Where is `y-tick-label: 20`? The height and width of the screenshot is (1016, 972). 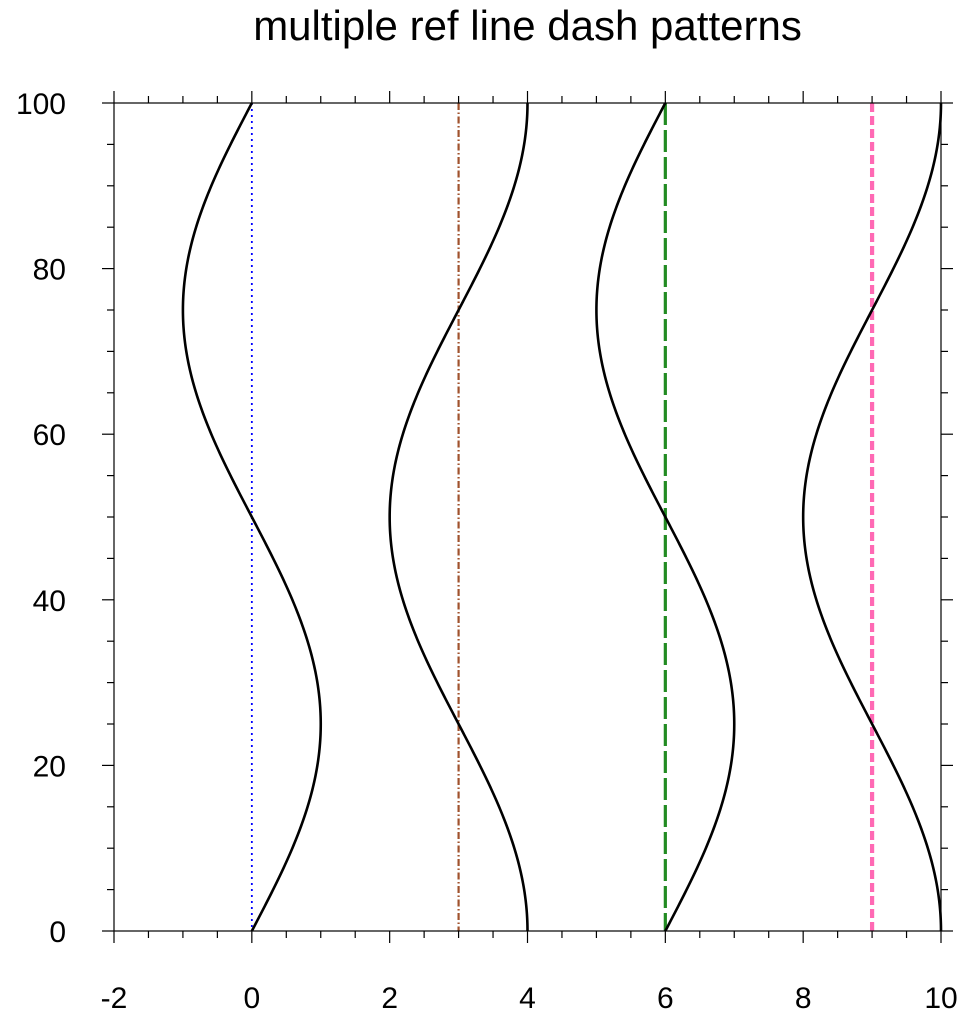
y-tick-label: 20 is located at coordinates (49, 766).